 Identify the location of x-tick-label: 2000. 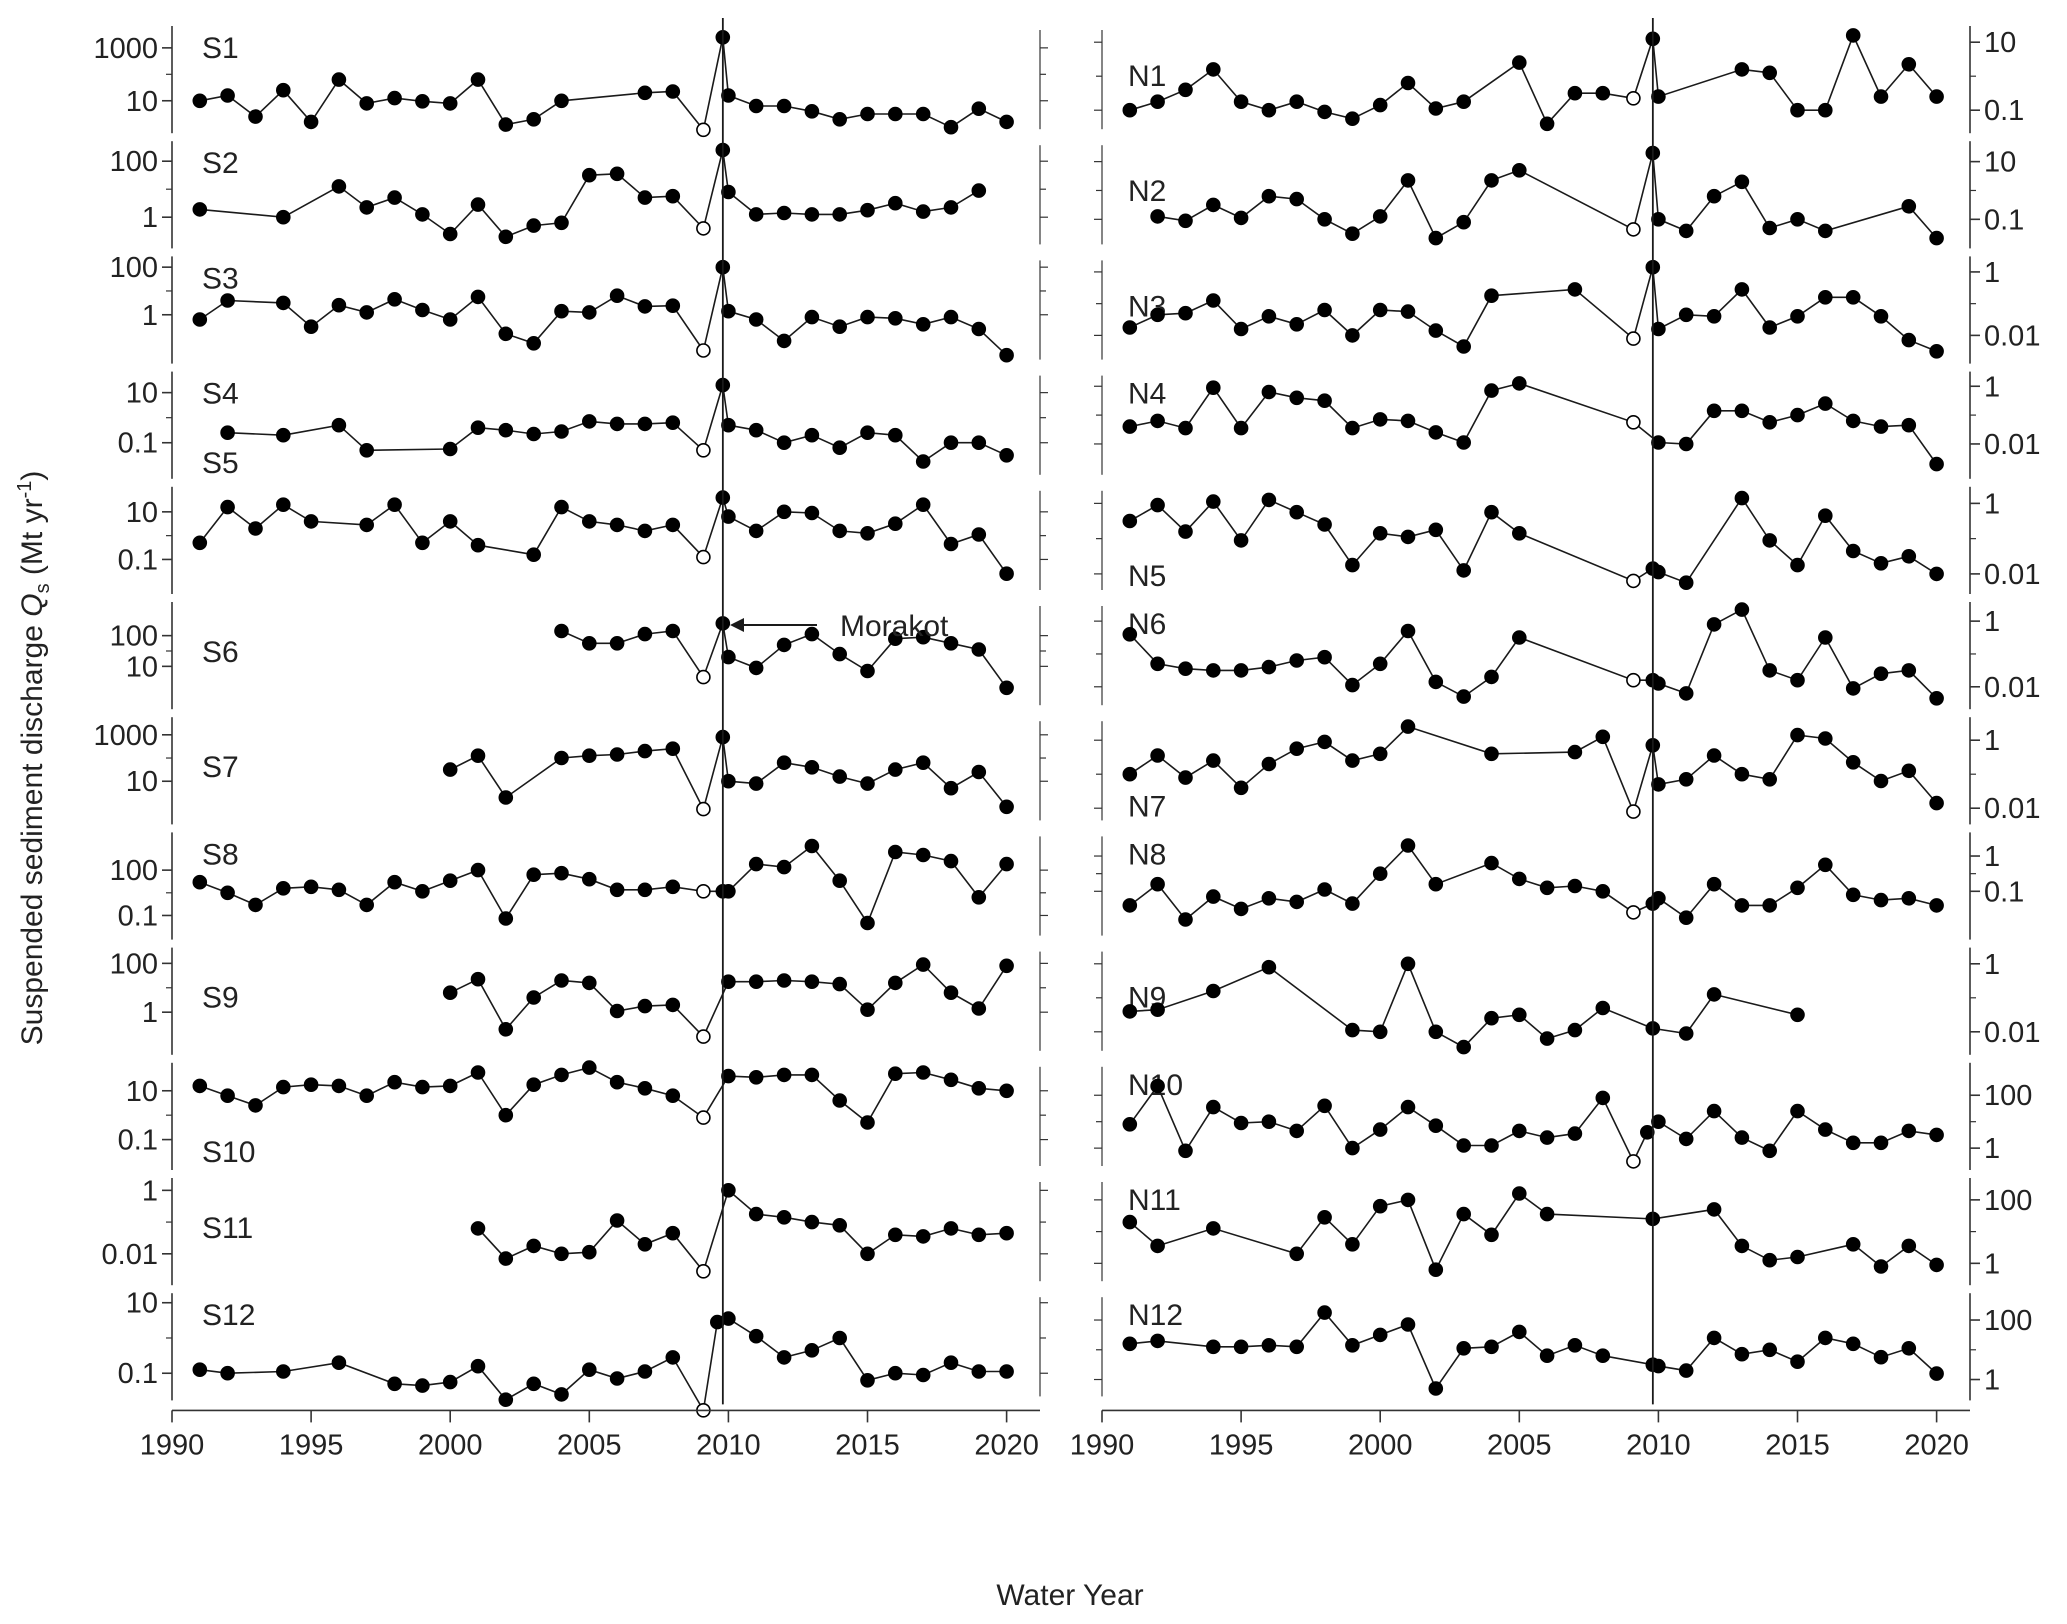
(1380, 1445).